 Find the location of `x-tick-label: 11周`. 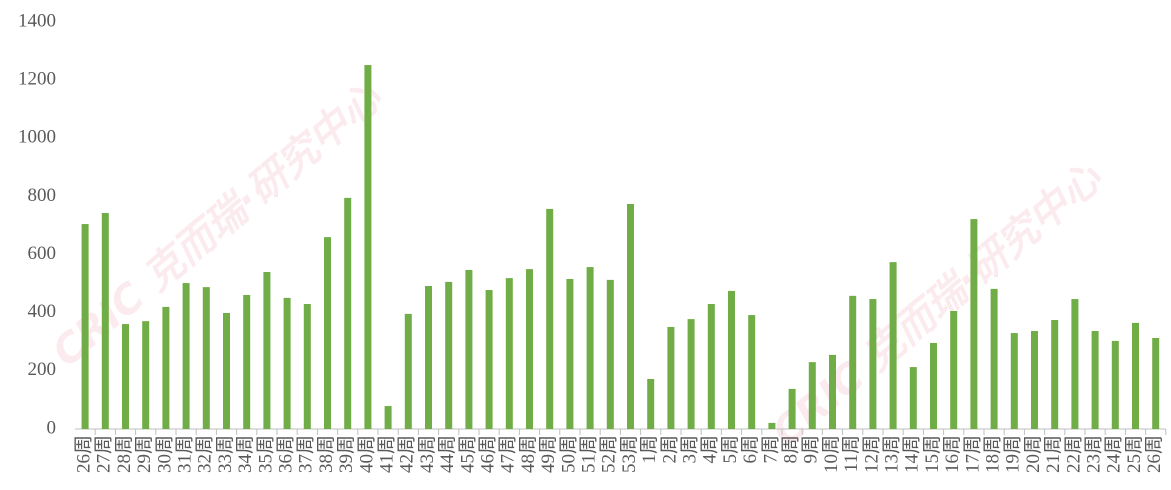

x-tick-label: 11周 is located at coordinates (851, 453).